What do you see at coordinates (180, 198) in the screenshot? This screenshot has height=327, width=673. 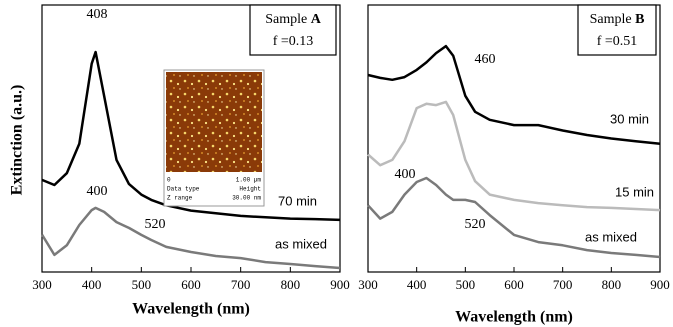 I see `inset-text: Z range` at bounding box center [180, 198].